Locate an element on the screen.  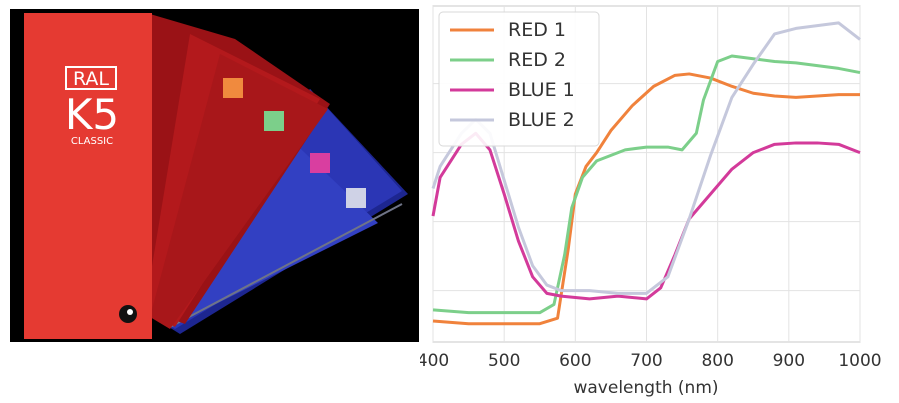
rivet-highlight-icon is located at coordinates (130, 312).